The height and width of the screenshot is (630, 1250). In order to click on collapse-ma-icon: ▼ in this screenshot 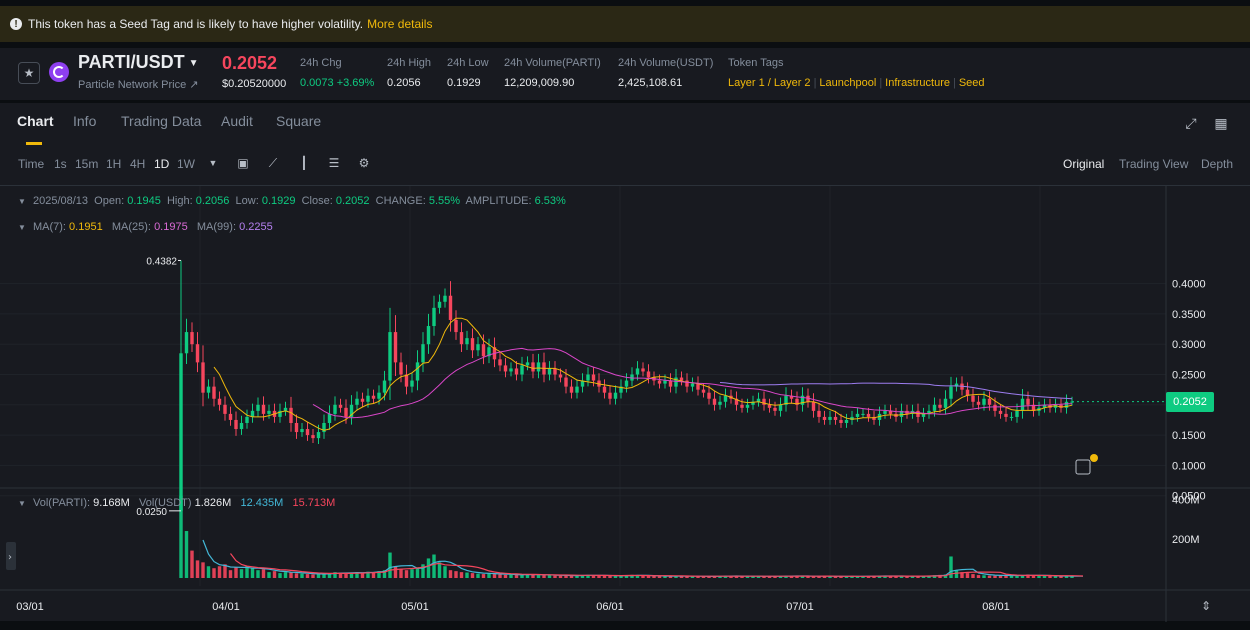, I will do `click(22, 227)`.